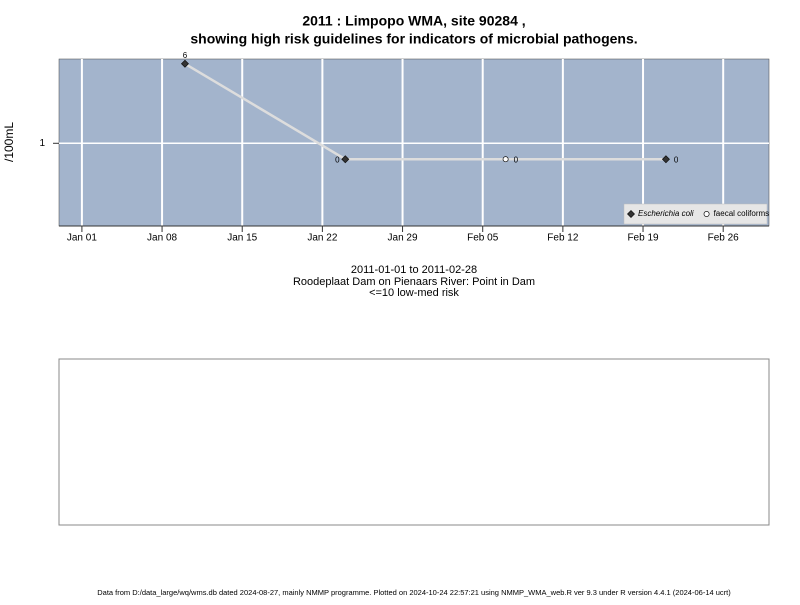 Image resolution: width=800 pixels, height=605 pixels. Describe the element at coordinates (724, 238) in the screenshot. I see `x-tick-label: Feb 26` at that location.